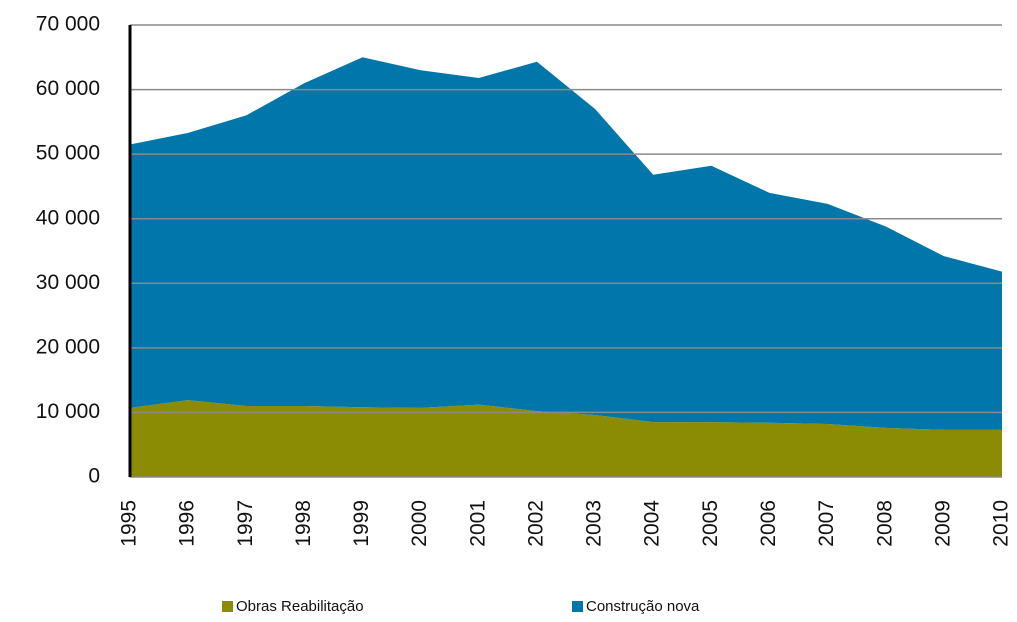 This screenshot has width=1017, height=622. What do you see at coordinates (68, 153) in the screenshot?
I see `y-tick-label: 50 000` at bounding box center [68, 153].